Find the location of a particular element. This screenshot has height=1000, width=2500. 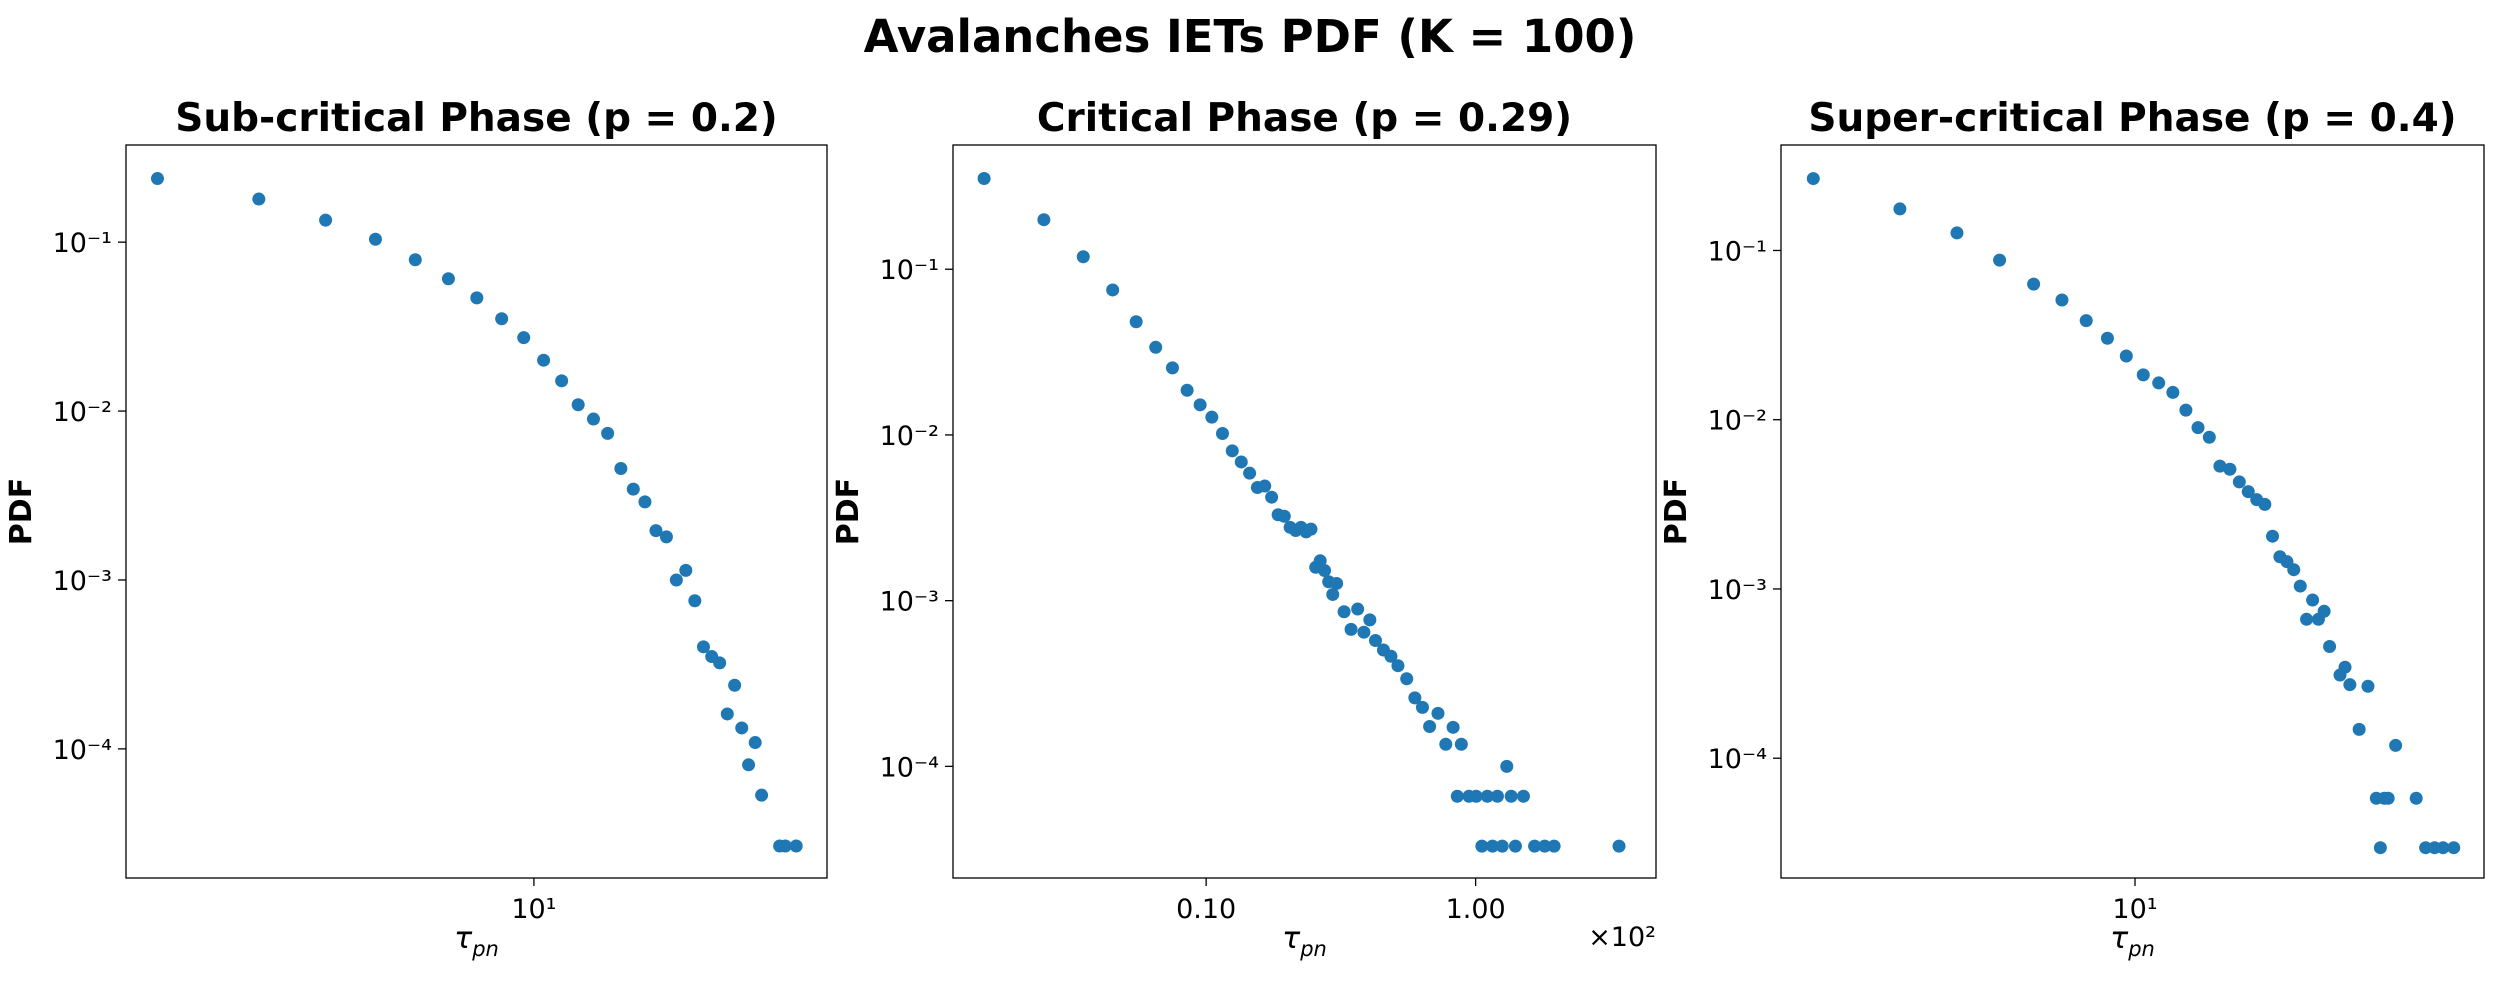

x-axis-label-symbol: τ is located at coordinates (2119, 938).